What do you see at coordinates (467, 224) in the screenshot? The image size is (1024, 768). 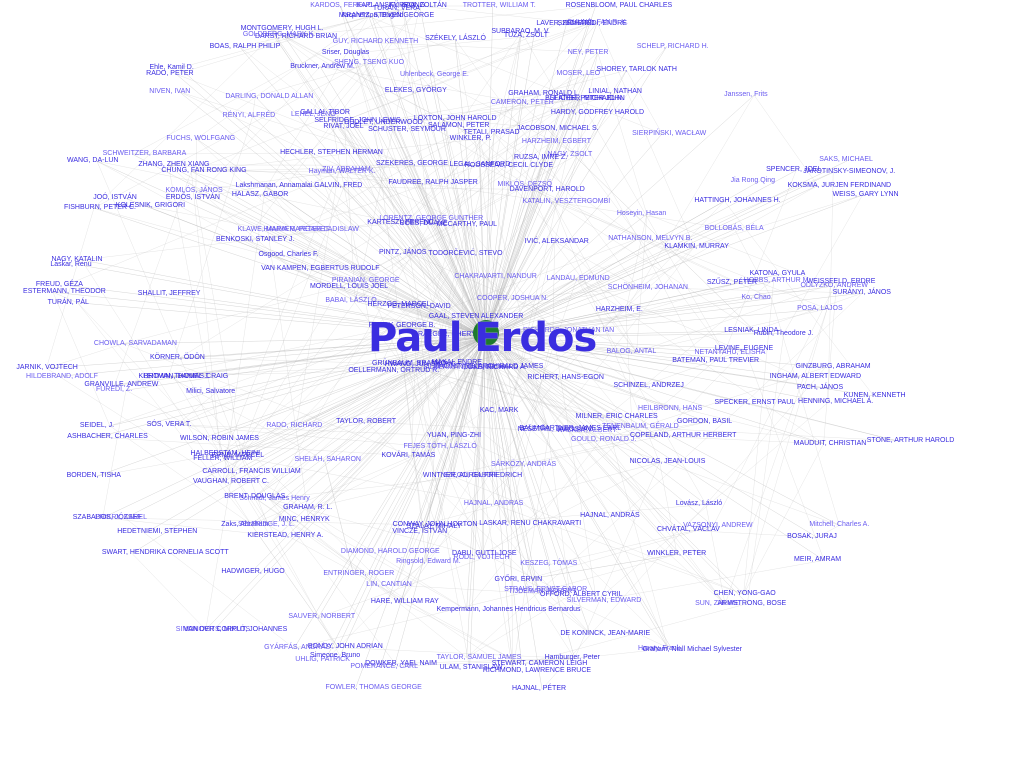 I see `coauthor-label: MCCARTHY, PAUL` at bounding box center [467, 224].